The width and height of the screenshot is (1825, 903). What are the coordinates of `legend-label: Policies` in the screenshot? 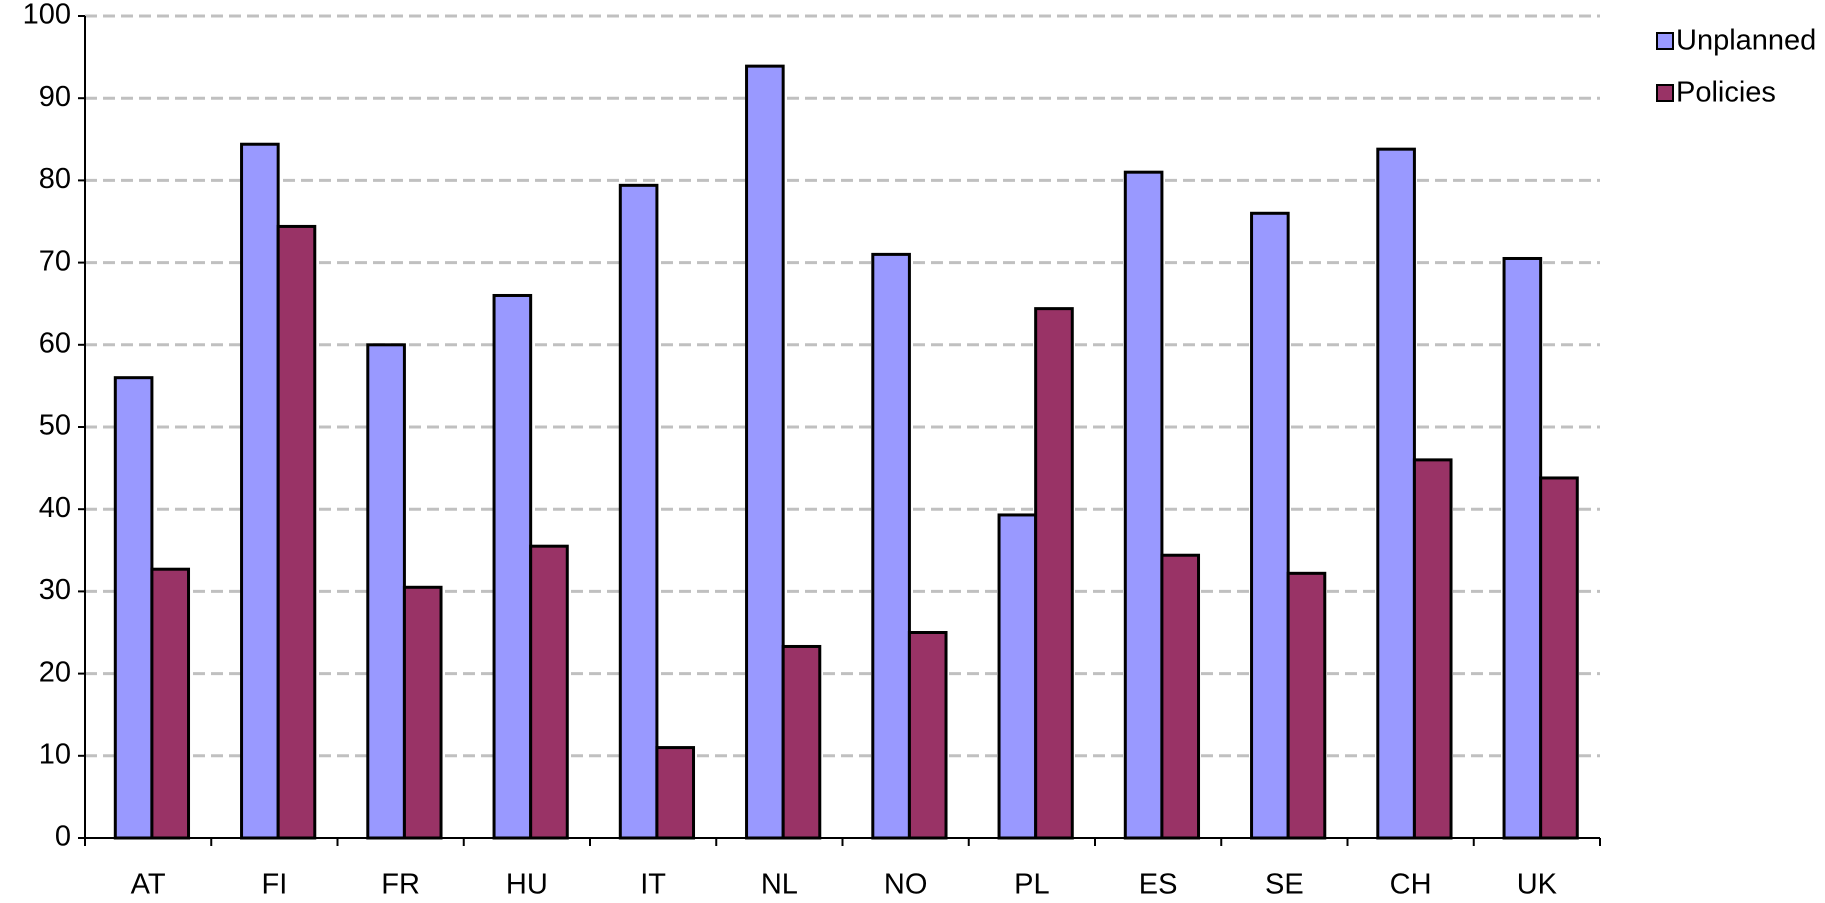 It's located at (1726, 93).